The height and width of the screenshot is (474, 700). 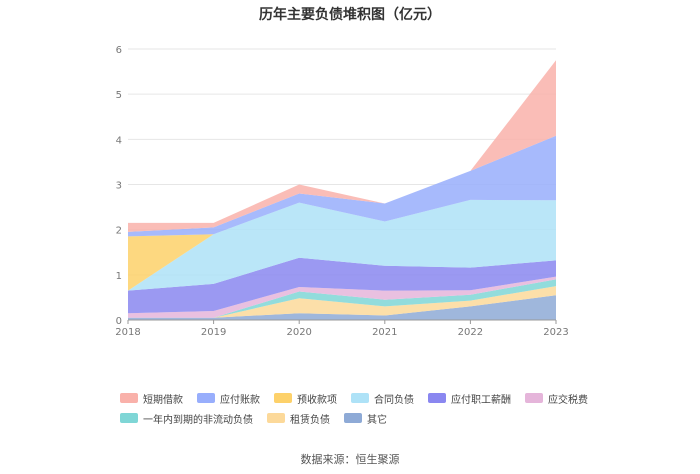 What do you see at coordinates (481, 400) in the screenshot?
I see `legend-label: 应付职工薪酬` at bounding box center [481, 400].